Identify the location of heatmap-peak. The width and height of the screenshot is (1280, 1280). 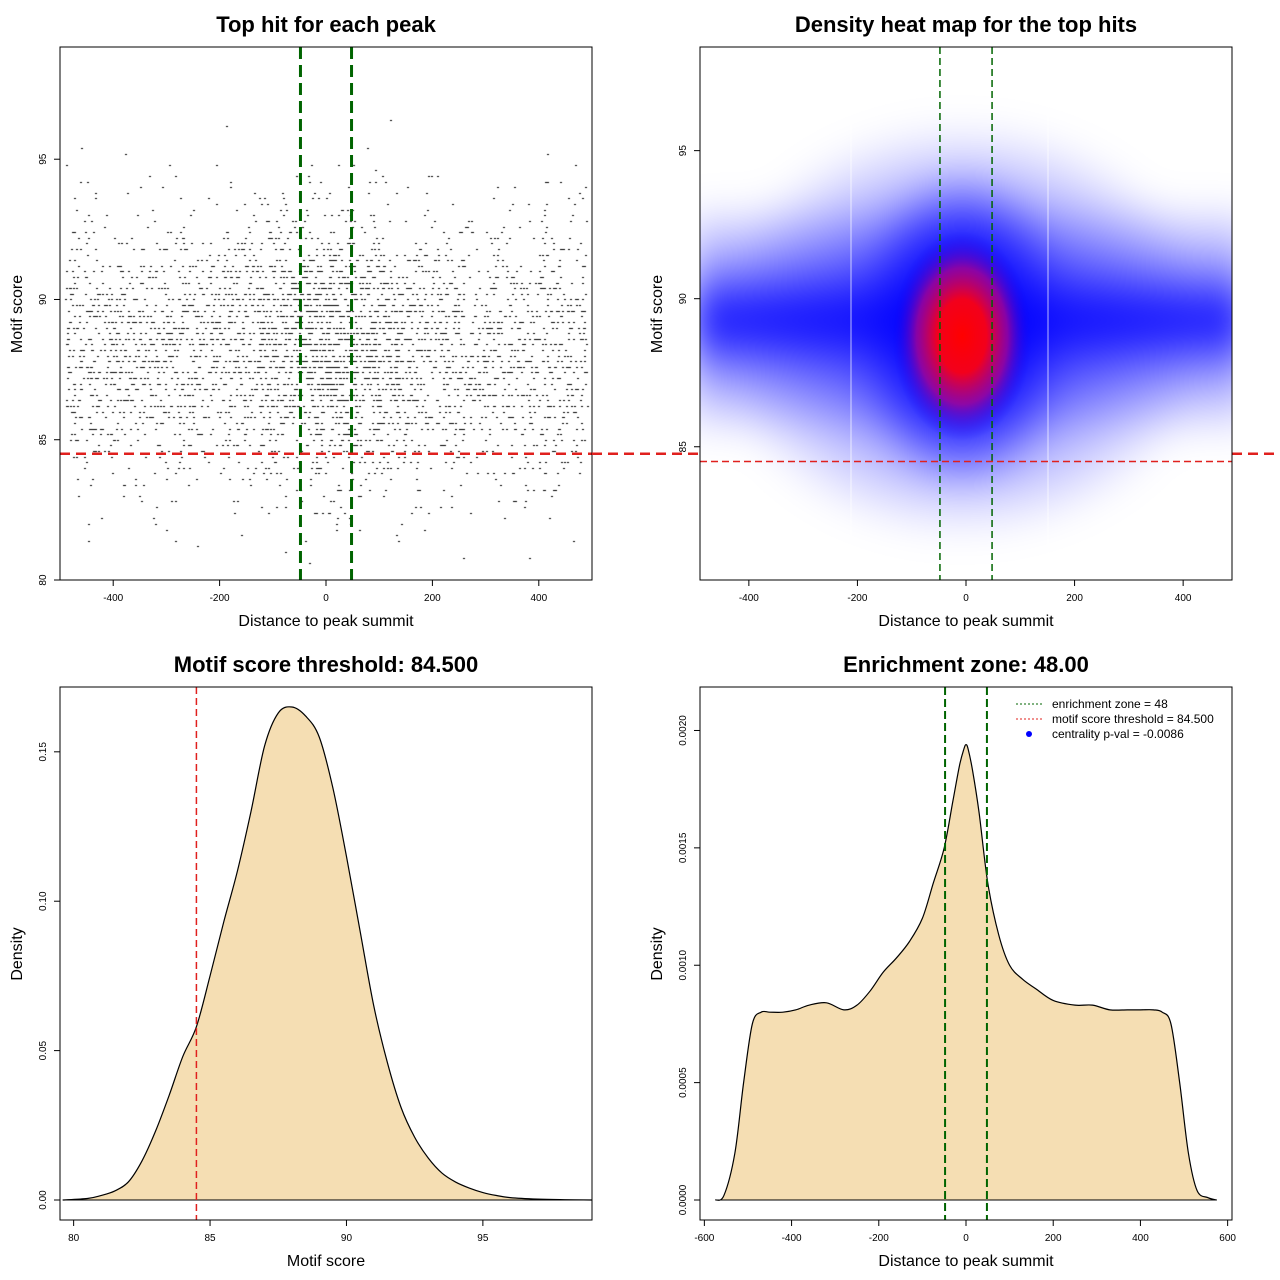
(962, 336).